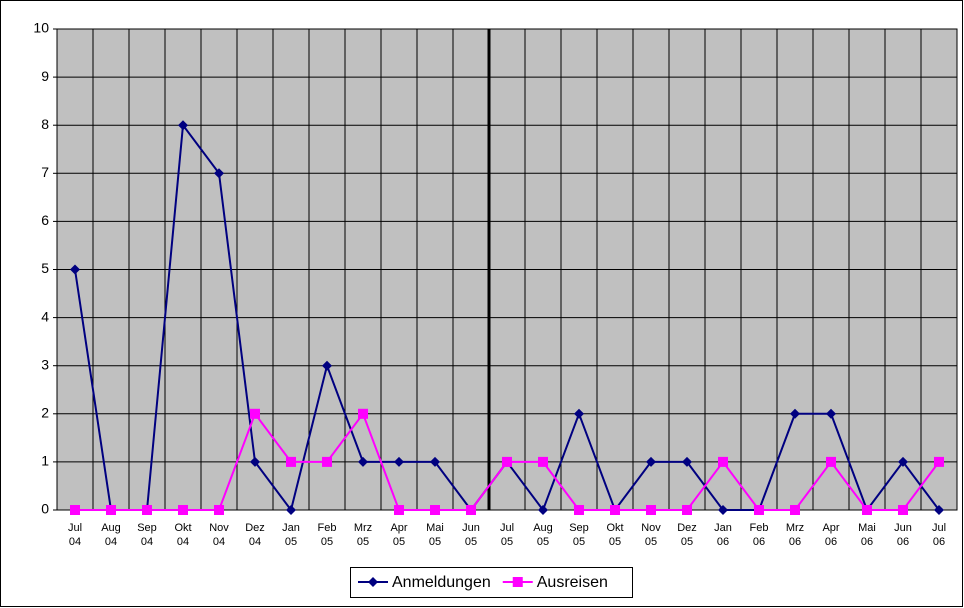 This screenshot has width=964, height=608. Describe the element at coordinates (291, 535) in the screenshot. I see `x-tick-label: Jan 05` at that location.